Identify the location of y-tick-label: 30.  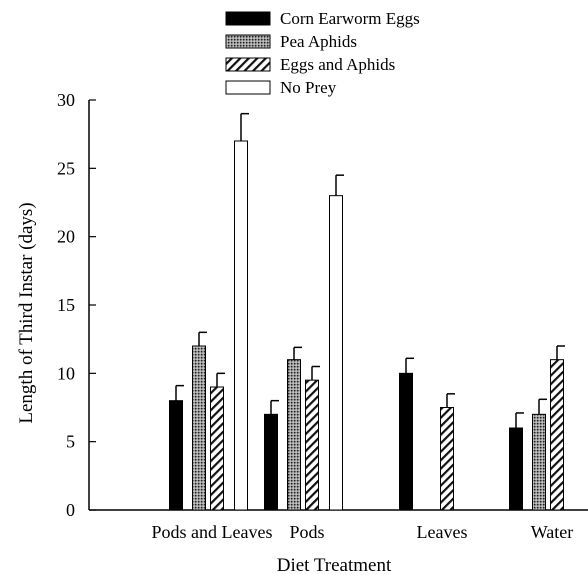
(66, 100).